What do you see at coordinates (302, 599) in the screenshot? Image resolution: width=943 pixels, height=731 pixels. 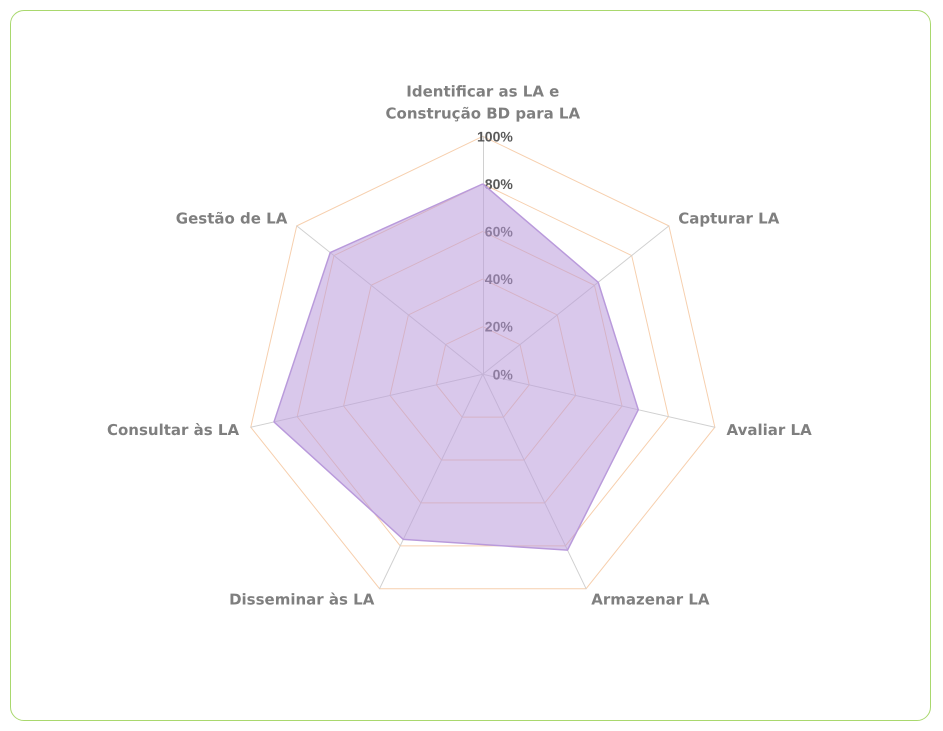 I see `spoke-label: Disseminar às LA` at bounding box center [302, 599].